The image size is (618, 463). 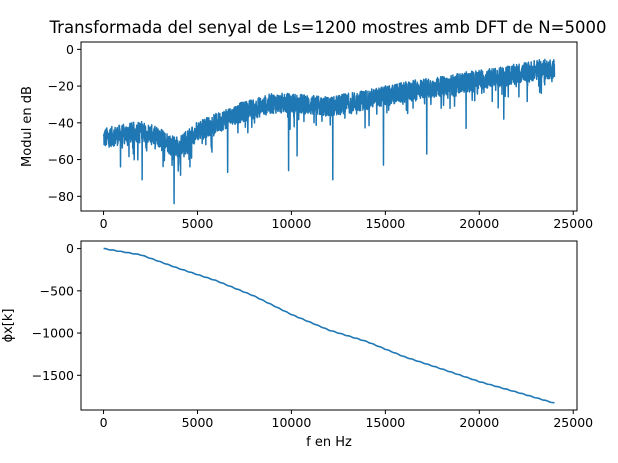 I want to click on y-tick-label: −80, so click(x=61, y=196).